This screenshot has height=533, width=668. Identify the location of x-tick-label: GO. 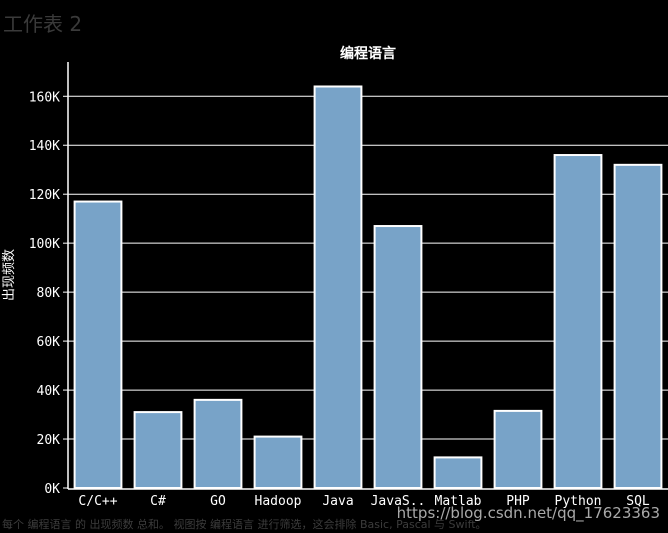
(218, 501).